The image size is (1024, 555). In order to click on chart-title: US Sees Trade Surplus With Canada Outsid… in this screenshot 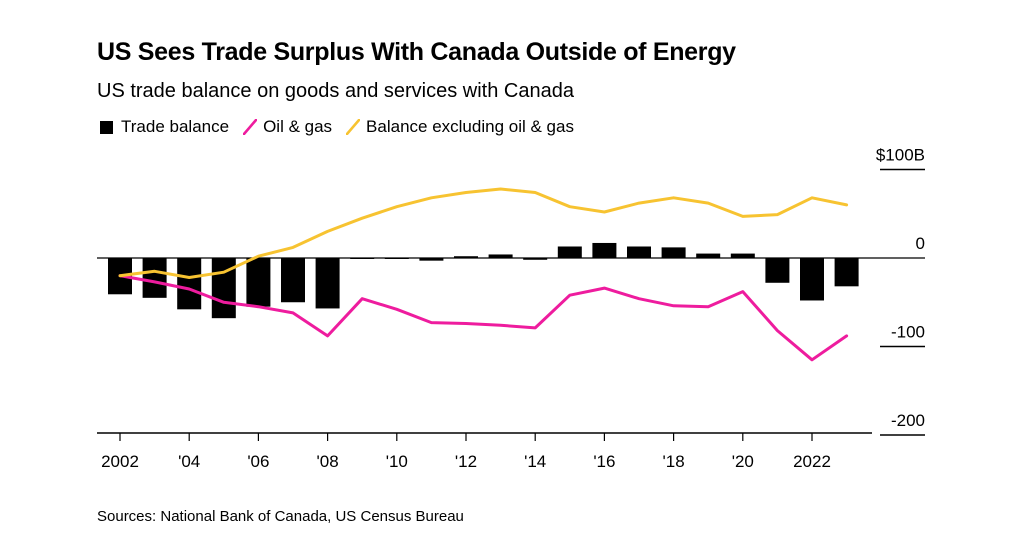, I will do `click(416, 52)`.